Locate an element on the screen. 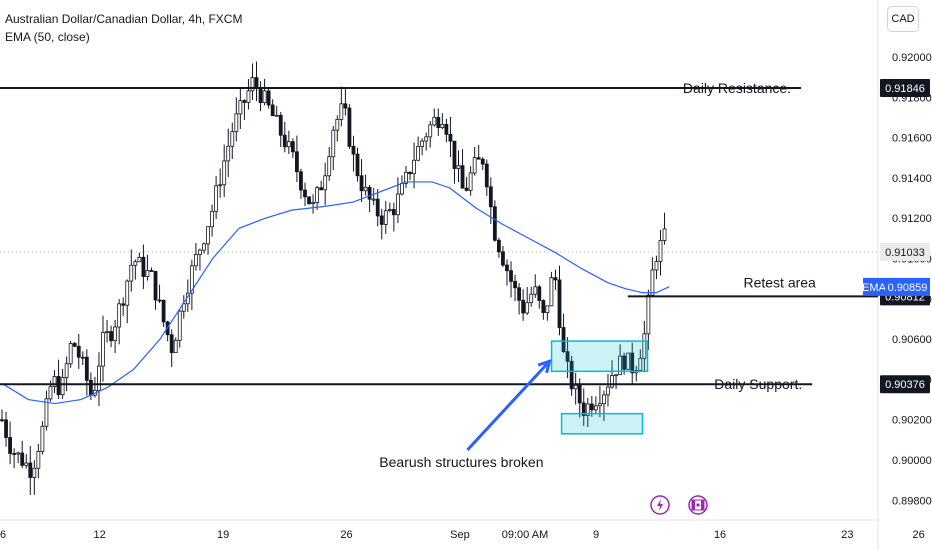 The width and height of the screenshot is (932, 550). annotation-arrowhead is located at coordinates (544, 366).